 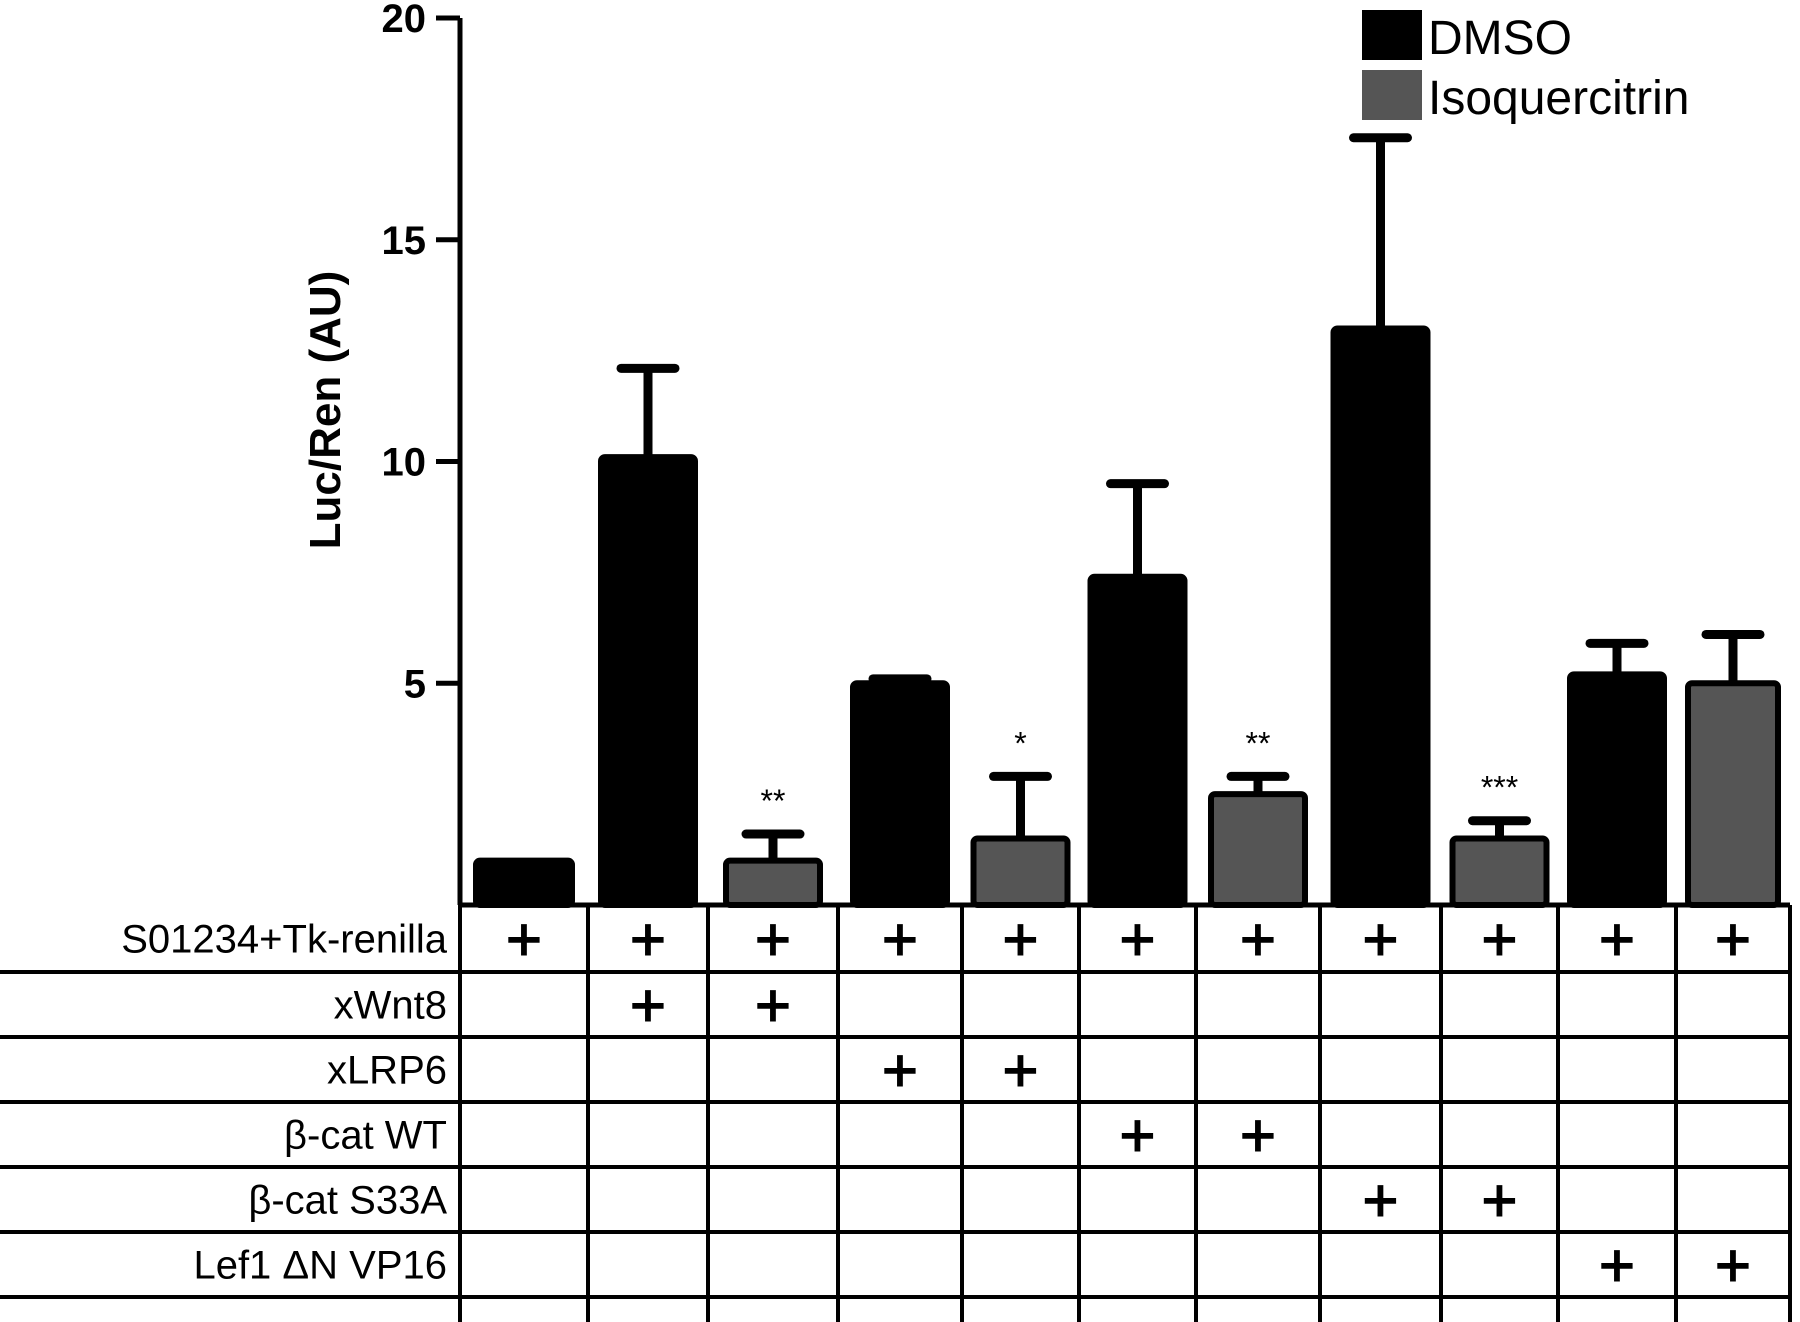 I want to click on significance-label: *, so click(x=1020, y=743).